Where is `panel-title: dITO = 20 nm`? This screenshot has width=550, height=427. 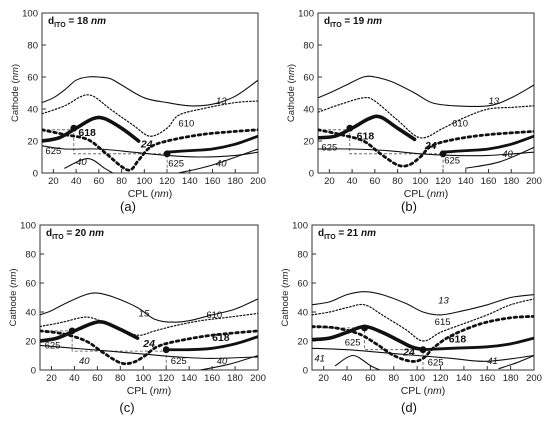
panel-title: dITO = 20 nm is located at coordinates (75, 234).